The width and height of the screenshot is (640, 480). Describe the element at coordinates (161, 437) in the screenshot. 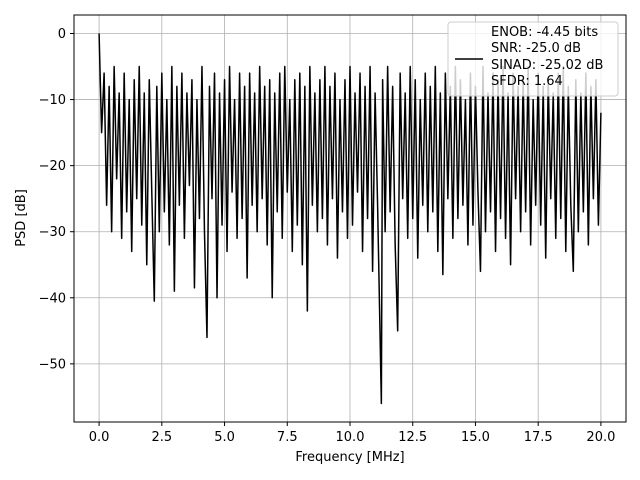

I see `x-tick-label: 2.5` at that location.